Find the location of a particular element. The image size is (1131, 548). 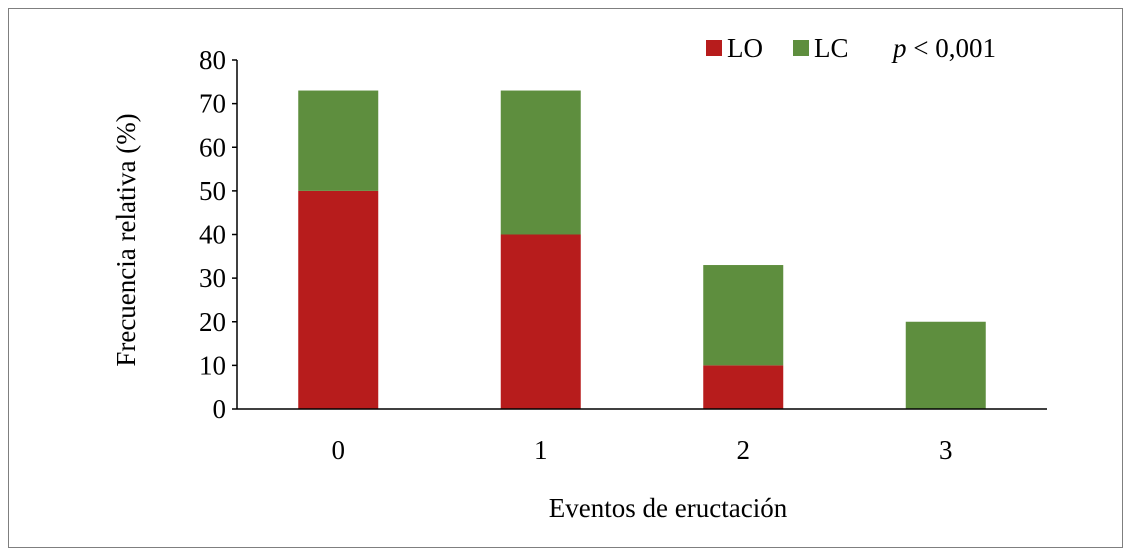

x-axis-label: Eventos de eructación is located at coordinates (668, 508).